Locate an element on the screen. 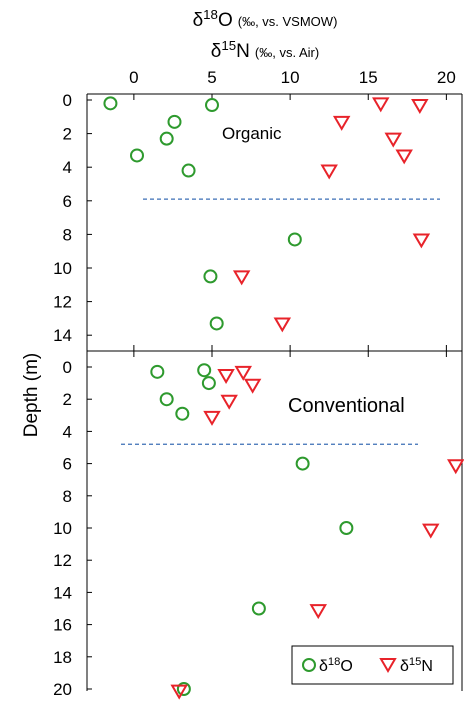 The height and width of the screenshot is (701, 464). x-axis-title-o18: δ18O (‰, vs. VSMOW) is located at coordinates (265, 19).